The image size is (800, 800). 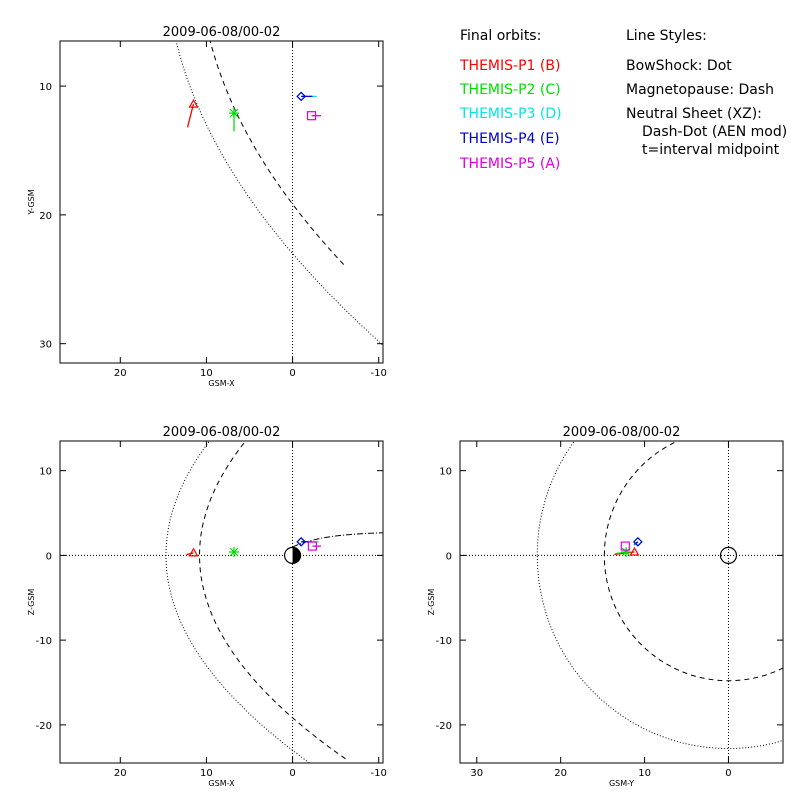 I want to click on plot-area, so click(x=279, y=202).